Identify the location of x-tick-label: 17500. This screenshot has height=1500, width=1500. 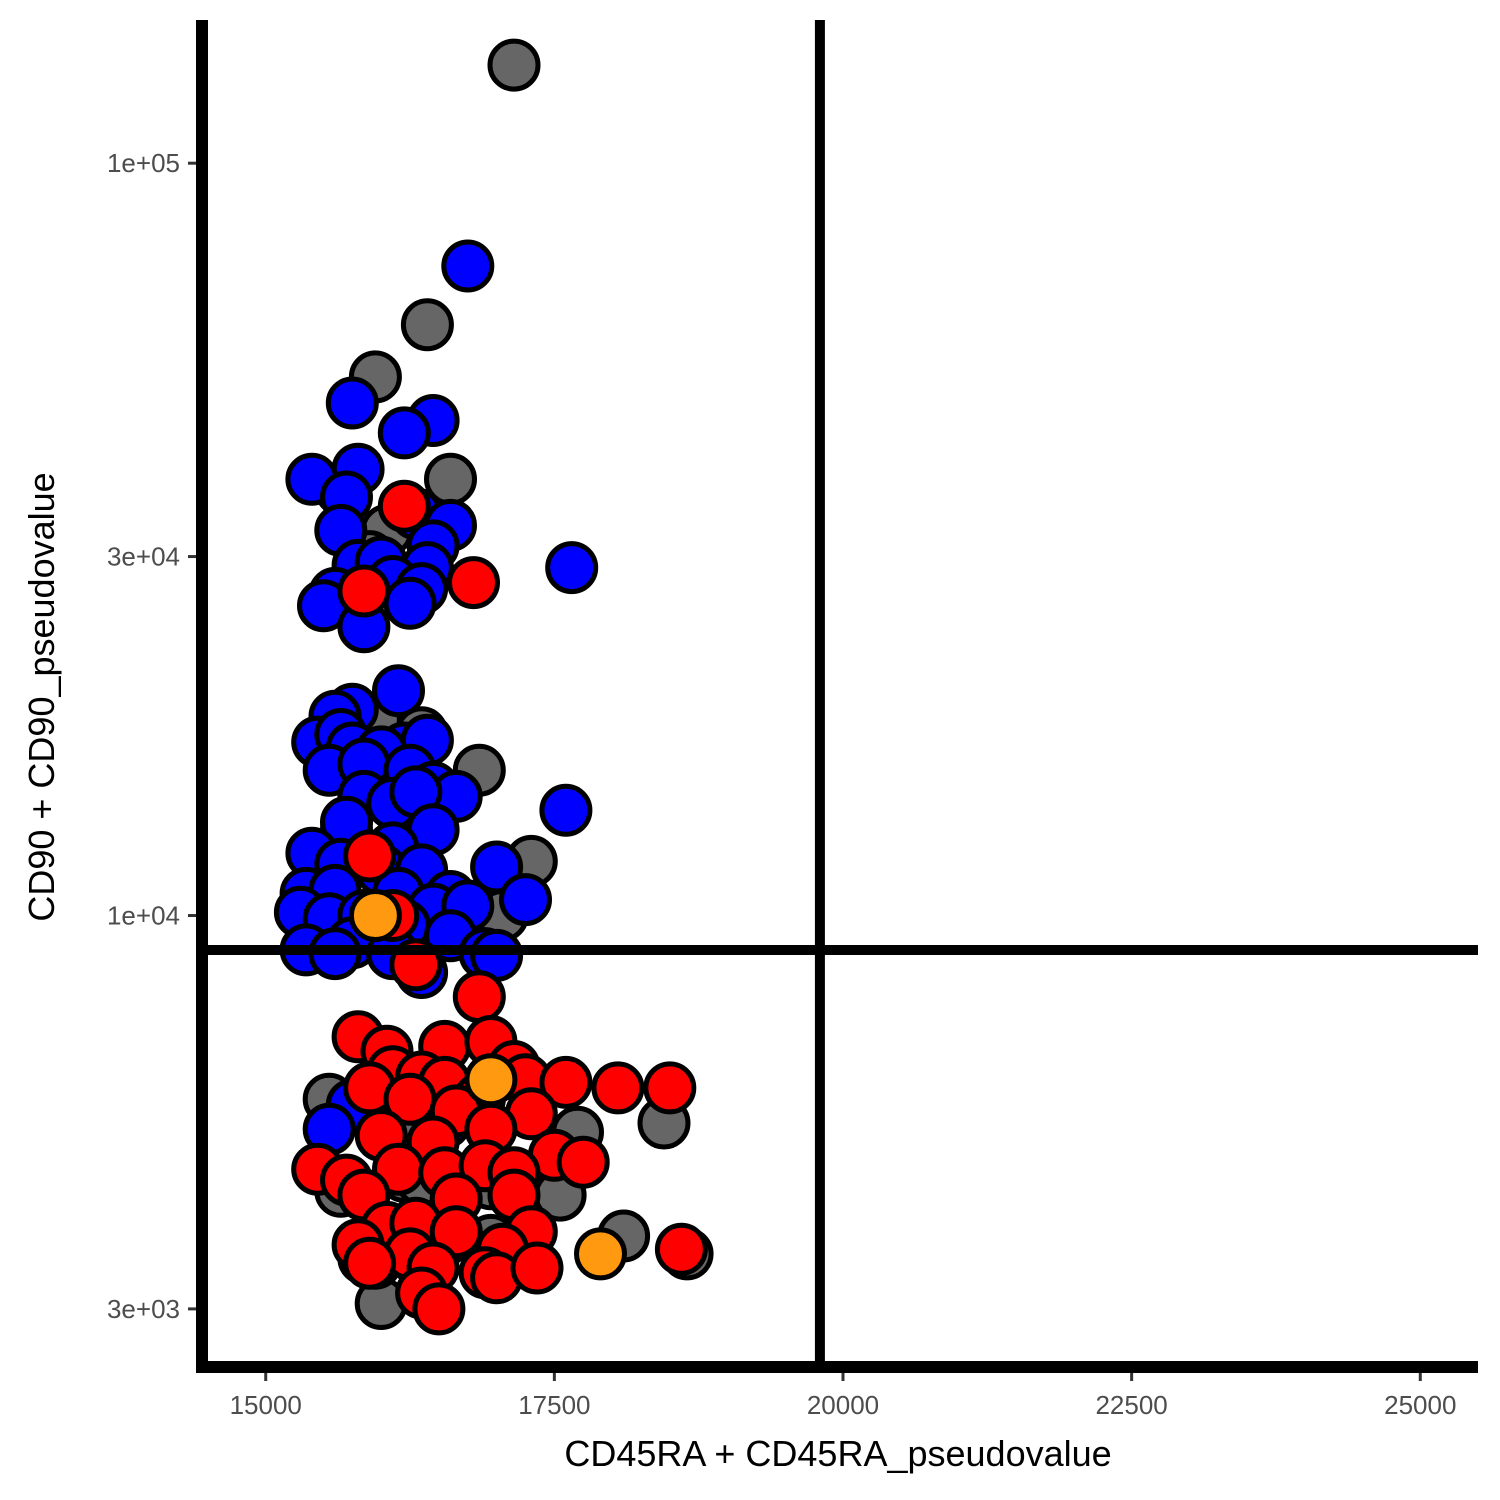
(554, 1405).